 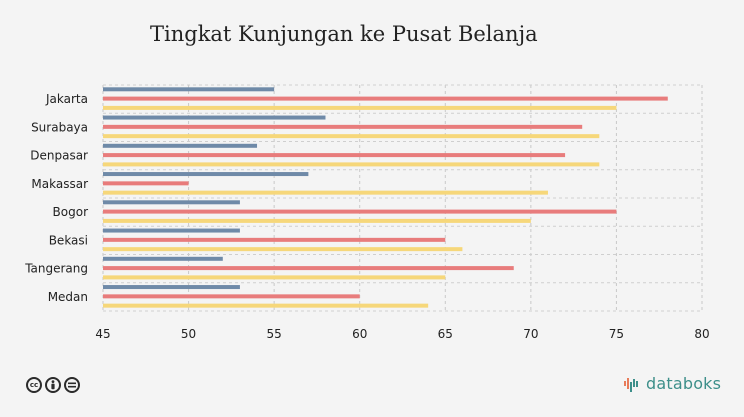 I want to click on by-icon, so click(x=53, y=385).